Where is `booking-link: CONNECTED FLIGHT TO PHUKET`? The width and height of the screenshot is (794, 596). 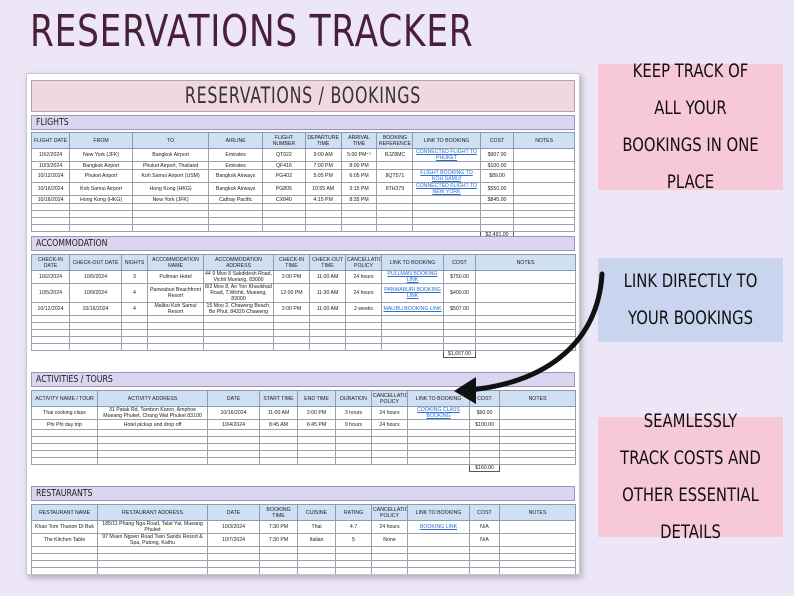 booking-link: CONNECTED FLIGHT TO PHUKET is located at coordinates (446, 155).